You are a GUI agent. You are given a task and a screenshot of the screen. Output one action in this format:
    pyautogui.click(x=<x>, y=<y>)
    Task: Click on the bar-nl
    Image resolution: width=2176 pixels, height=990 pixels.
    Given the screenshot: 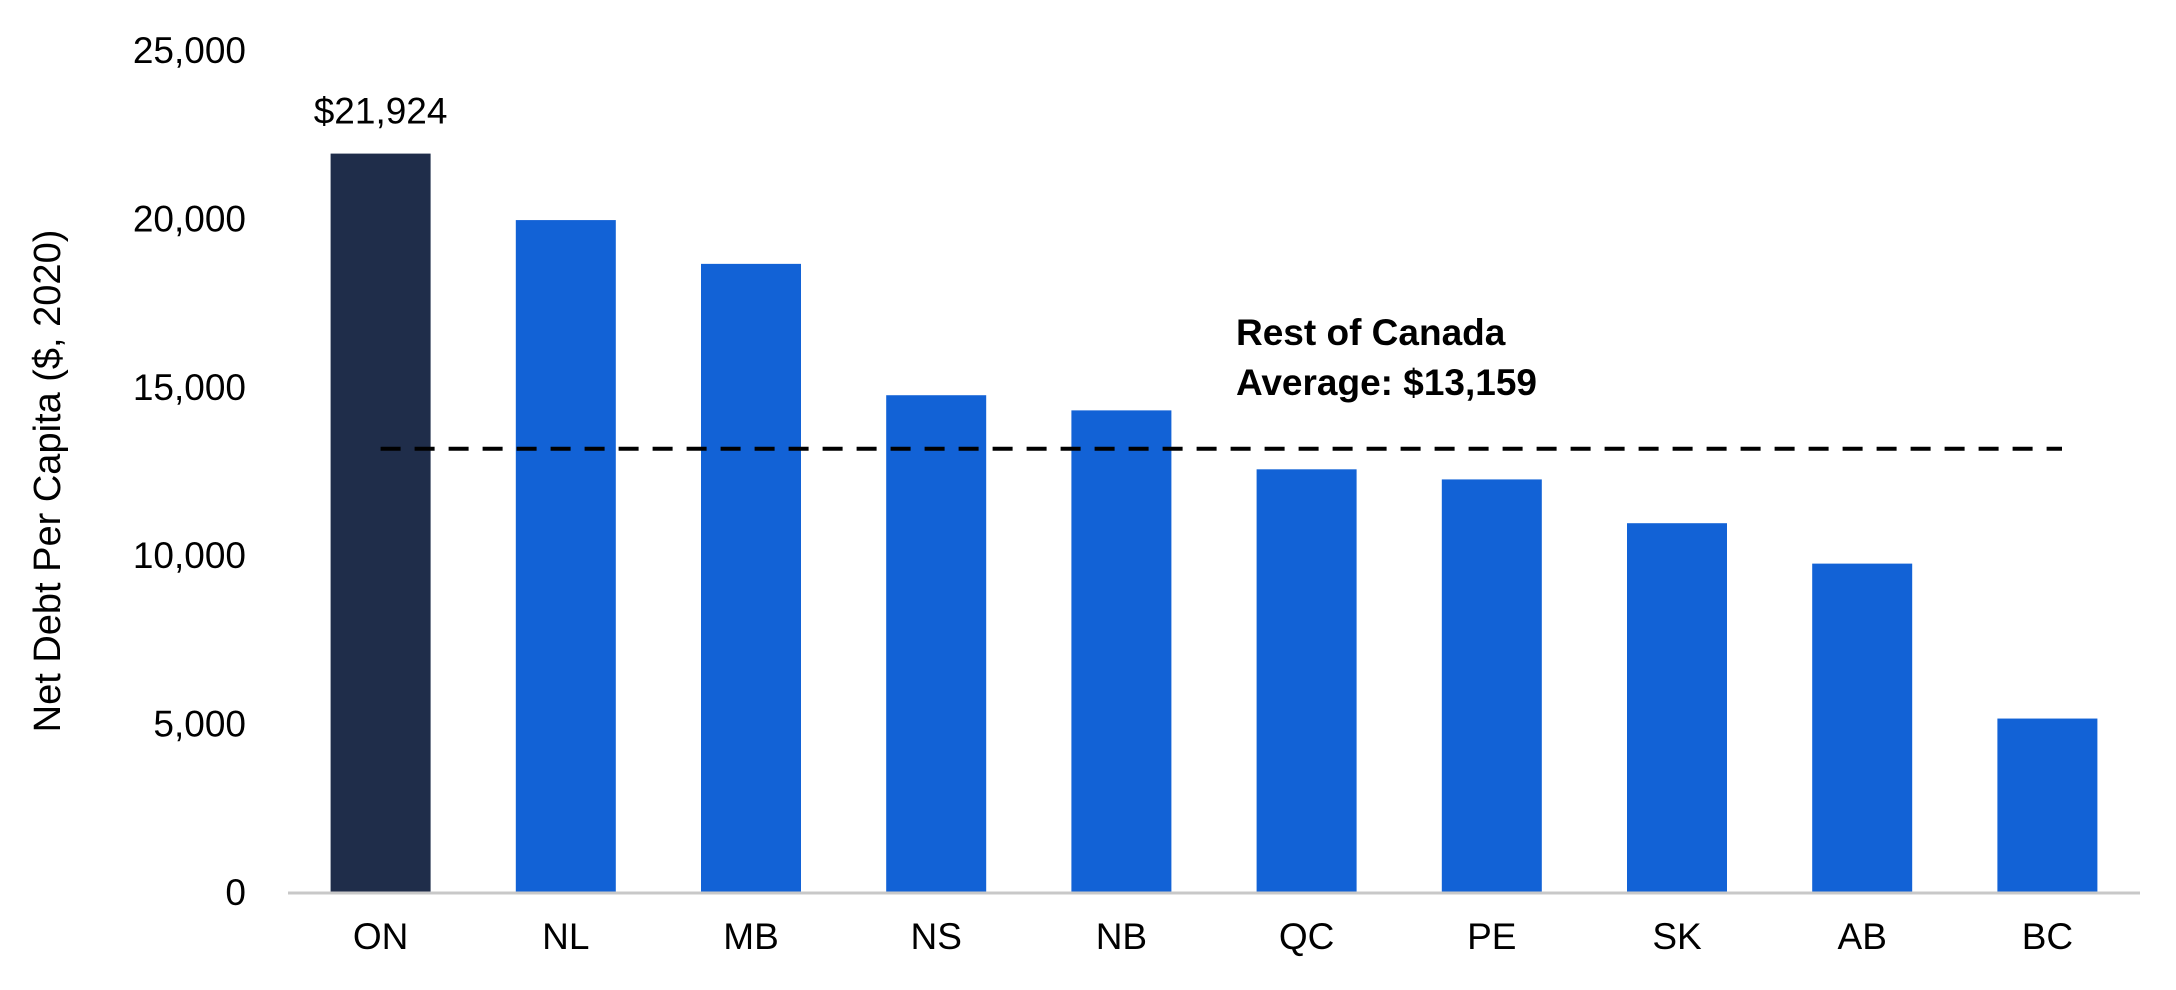 What is the action you would take?
    pyautogui.click(x=565, y=556)
    